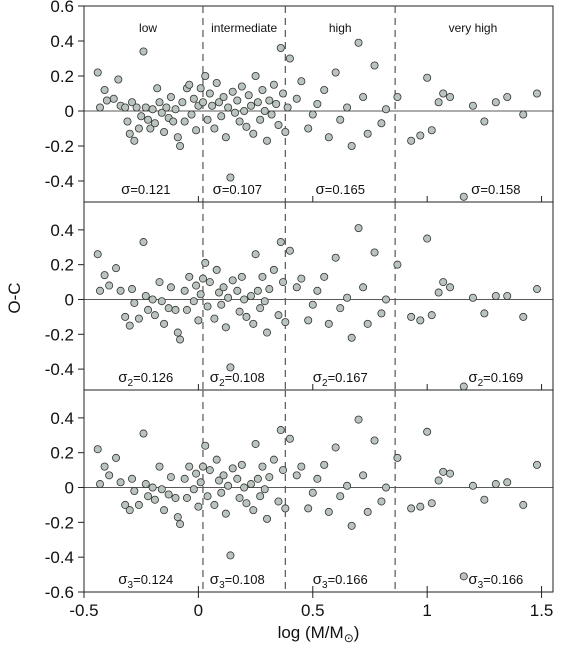 The image size is (566, 652). I want to click on sigma-subscript: 3, so click(222, 585).